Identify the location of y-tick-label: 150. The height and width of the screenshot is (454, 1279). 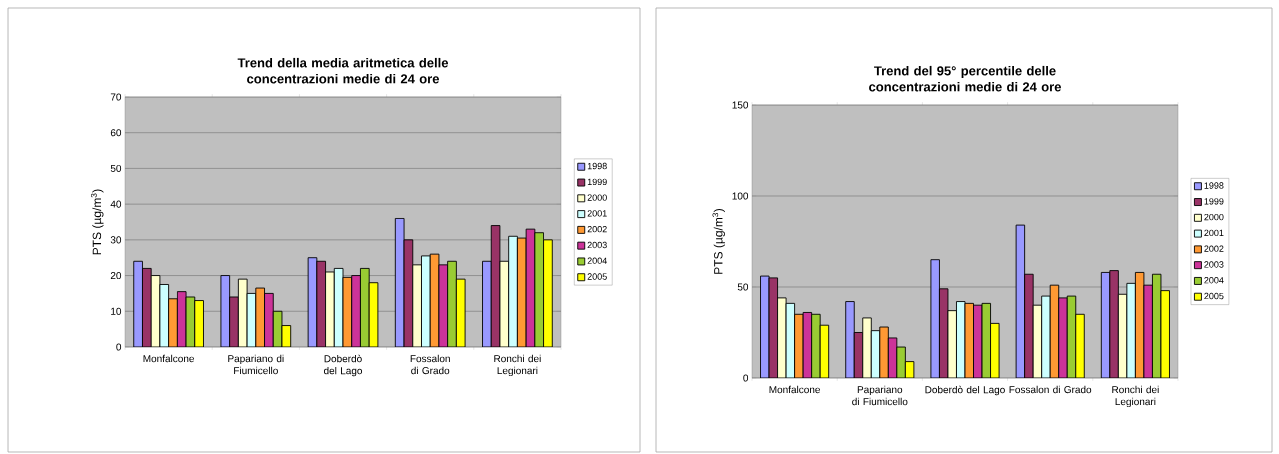
(740, 105).